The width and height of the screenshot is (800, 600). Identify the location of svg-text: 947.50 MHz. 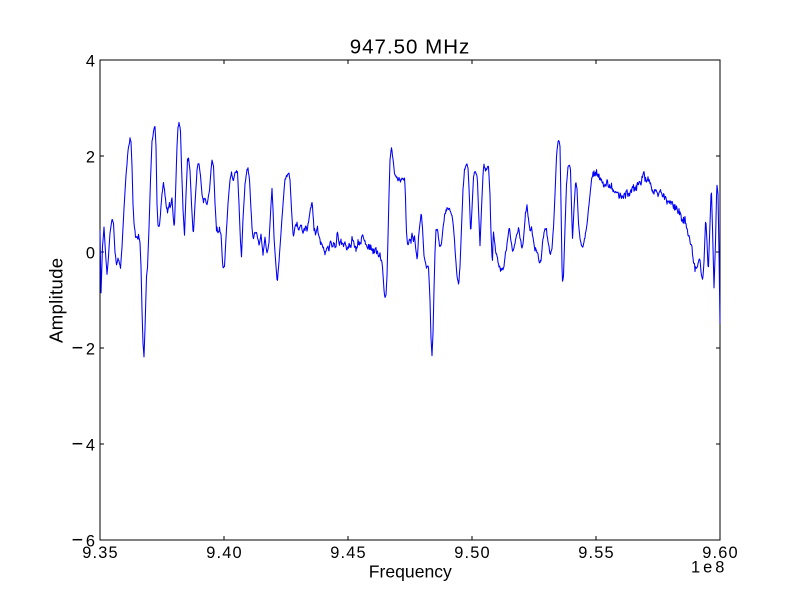
(410, 47).